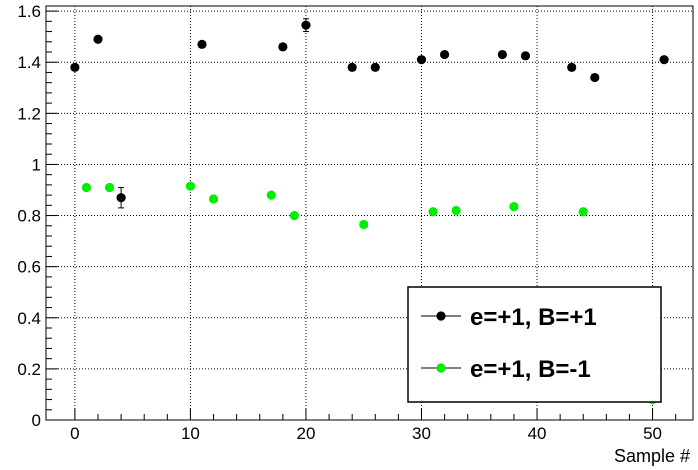 This screenshot has width=698, height=470. What do you see at coordinates (537, 433) in the screenshot?
I see `x-tick-label: 40` at bounding box center [537, 433].